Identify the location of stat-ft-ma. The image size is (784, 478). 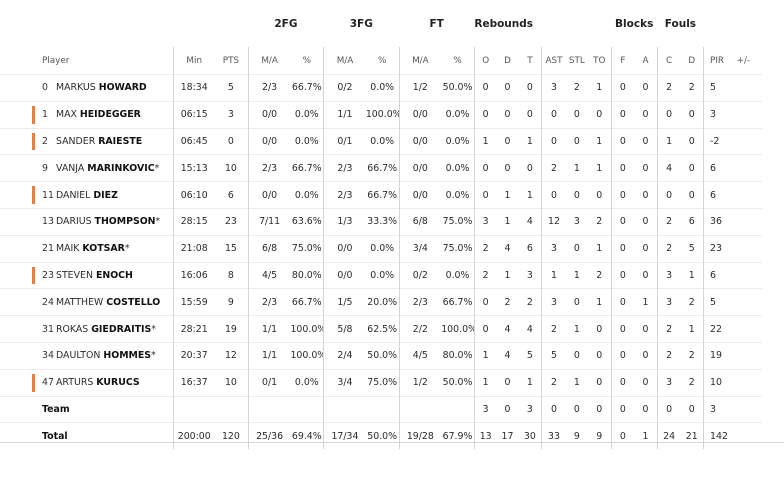
(420, 409).